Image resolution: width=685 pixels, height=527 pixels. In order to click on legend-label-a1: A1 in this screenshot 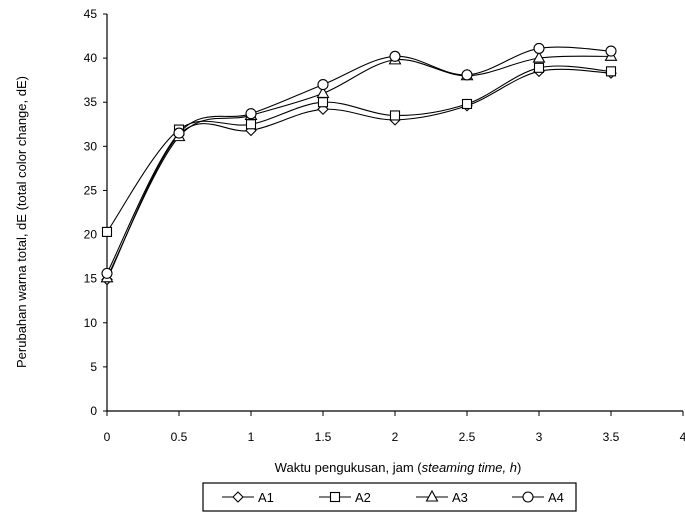, I will do `click(266, 497)`.